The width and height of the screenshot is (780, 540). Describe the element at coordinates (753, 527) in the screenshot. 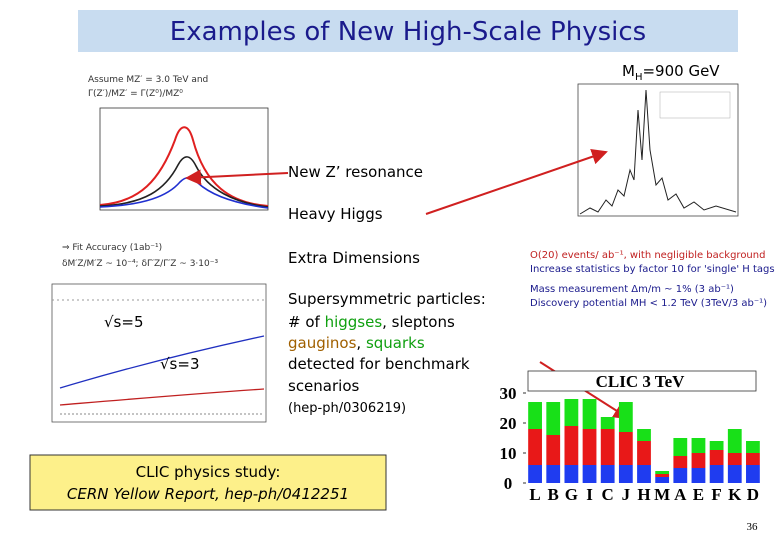

I see `page-number: 36` at that location.